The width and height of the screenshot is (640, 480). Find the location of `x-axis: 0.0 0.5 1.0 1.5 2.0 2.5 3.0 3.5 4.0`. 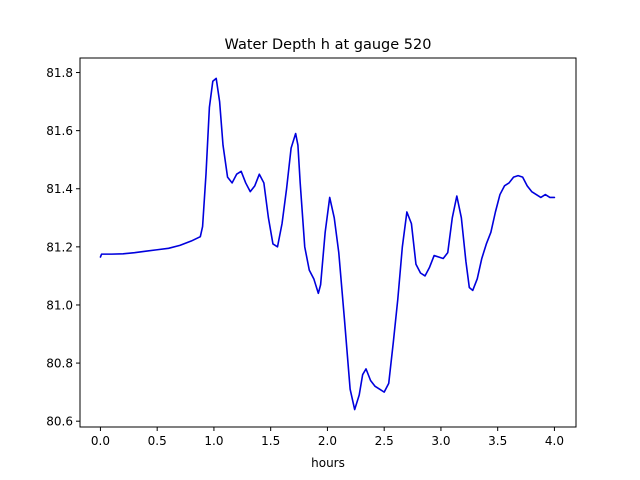

x-axis: 0.0 0.5 1.0 1.5 2.0 2.5 3.0 3.5 4.0 is located at coordinates (327, 437).